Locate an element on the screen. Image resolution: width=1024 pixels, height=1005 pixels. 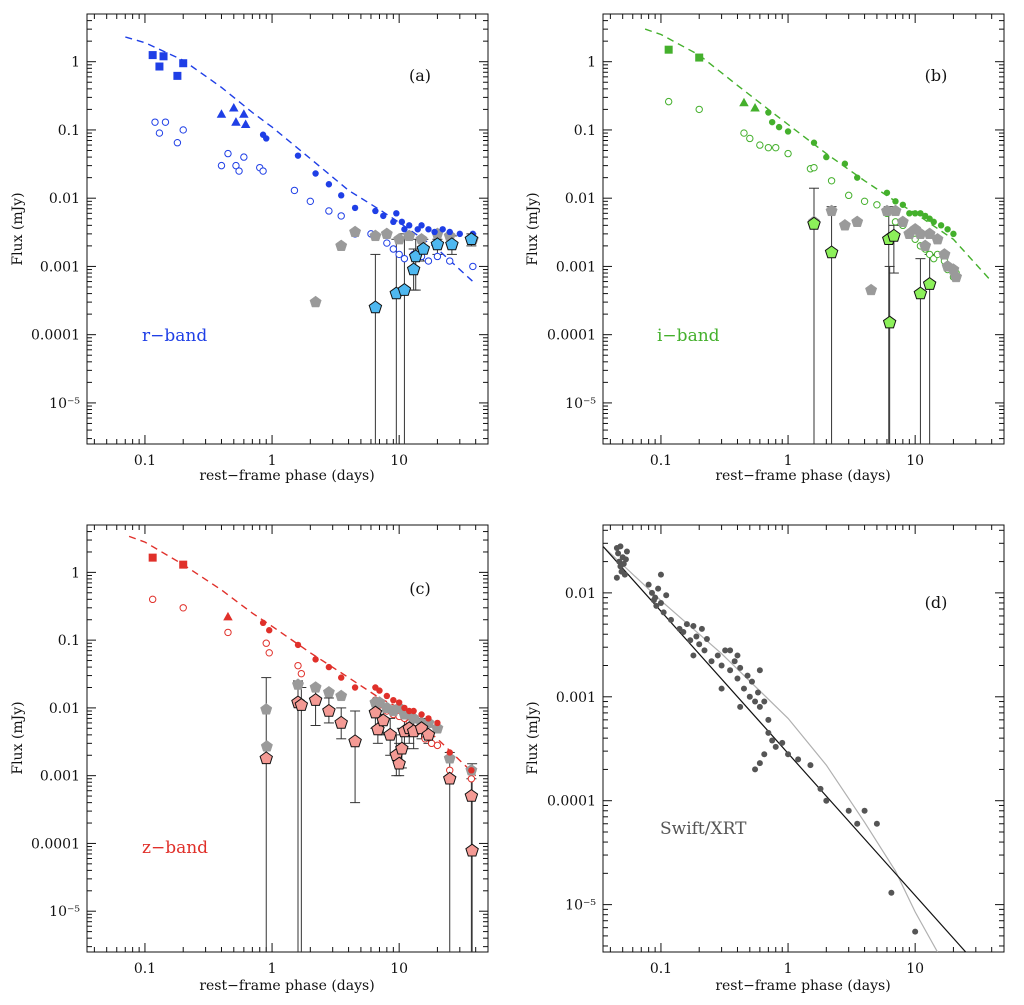
triangle-point is located at coordinates (228, 616).